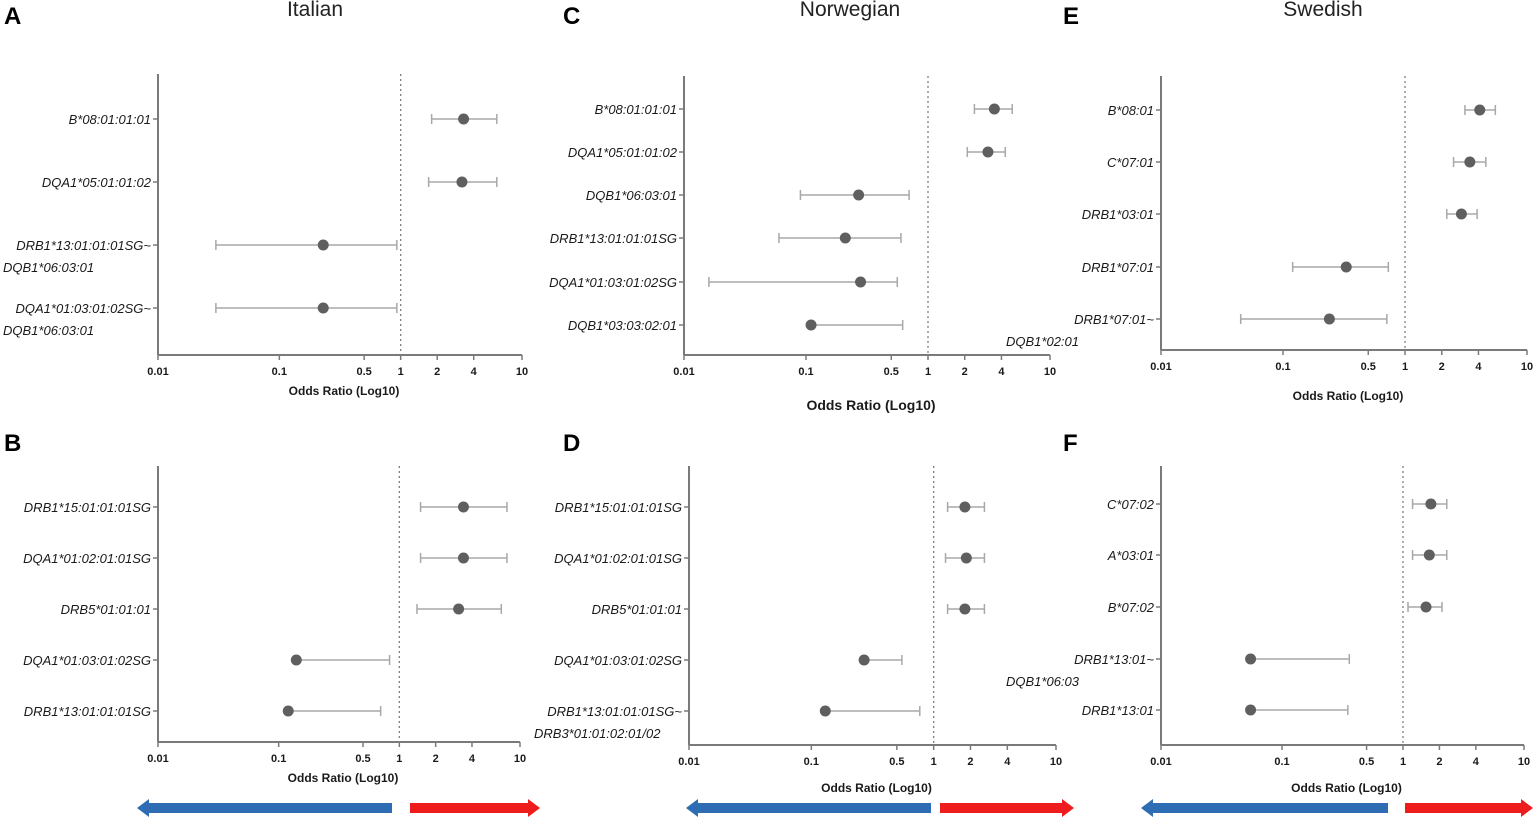 The height and width of the screenshot is (820, 1536). Describe the element at coordinates (597, 733) in the screenshot. I see `row-label: DRB3*01:01:02:01/02` at that location.